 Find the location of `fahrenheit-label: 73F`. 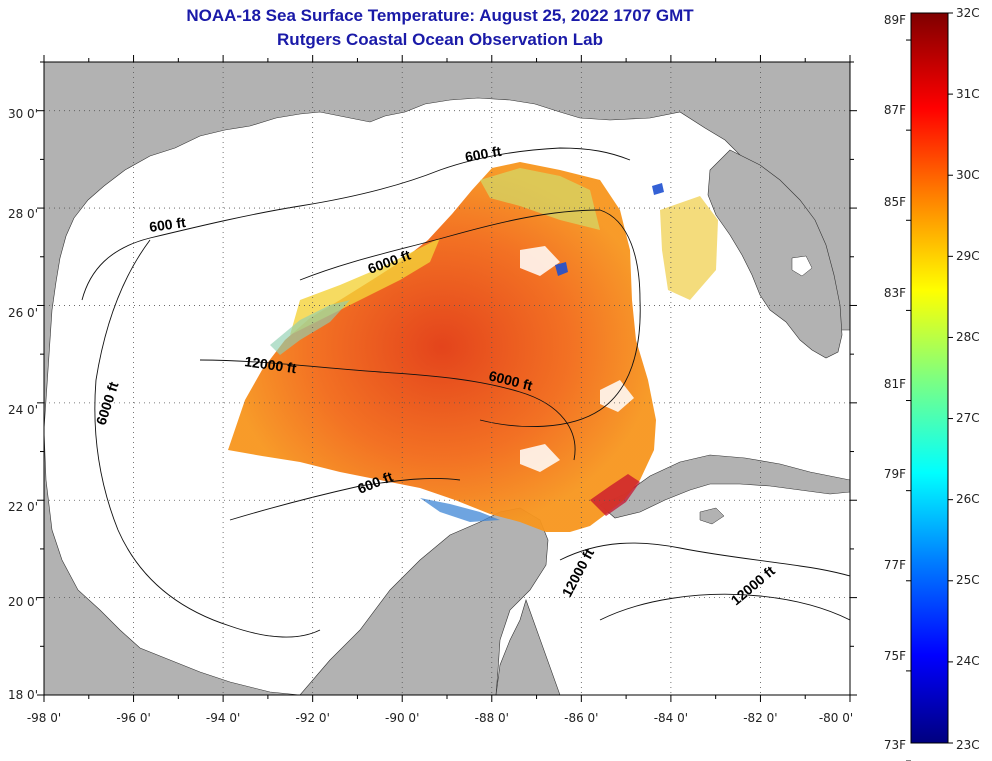

fahrenheit-label: 73F is located at coordinates (895, 745).